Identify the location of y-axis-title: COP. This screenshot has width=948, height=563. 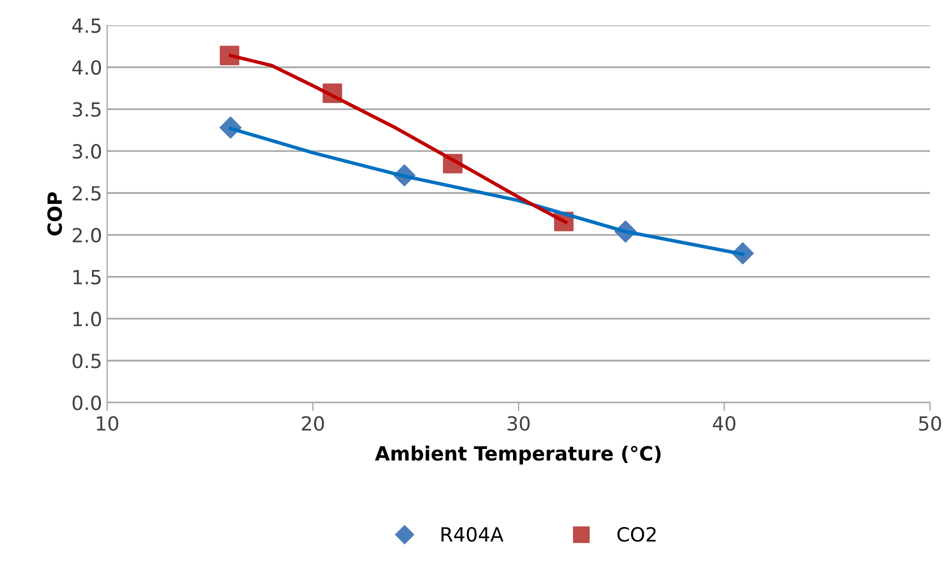
(54, 214).